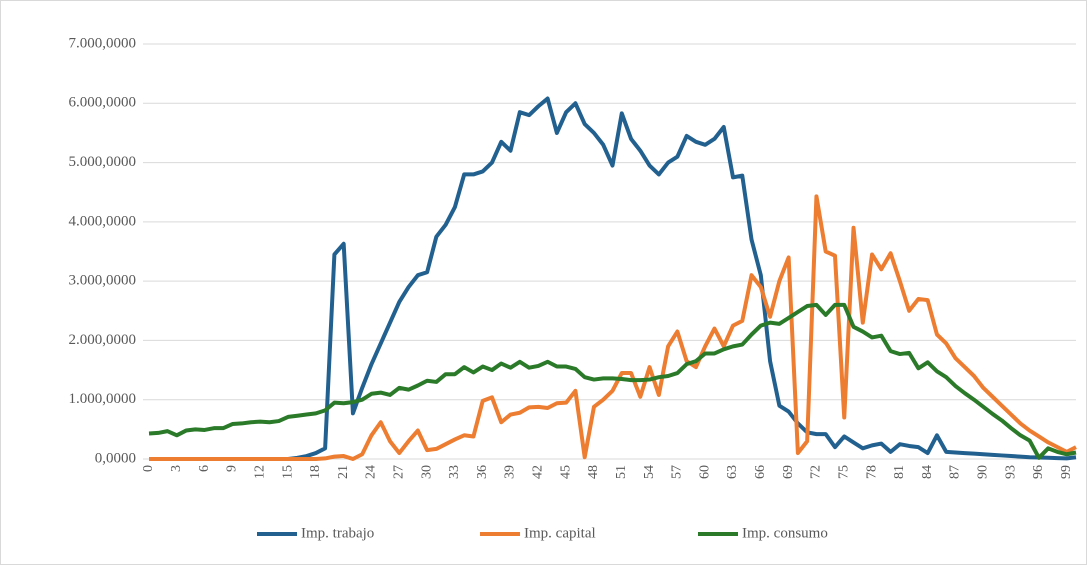 The width and height of the screenshot is (1088, 566). I want to click on x-tick-label: 42, so click(538, 472).